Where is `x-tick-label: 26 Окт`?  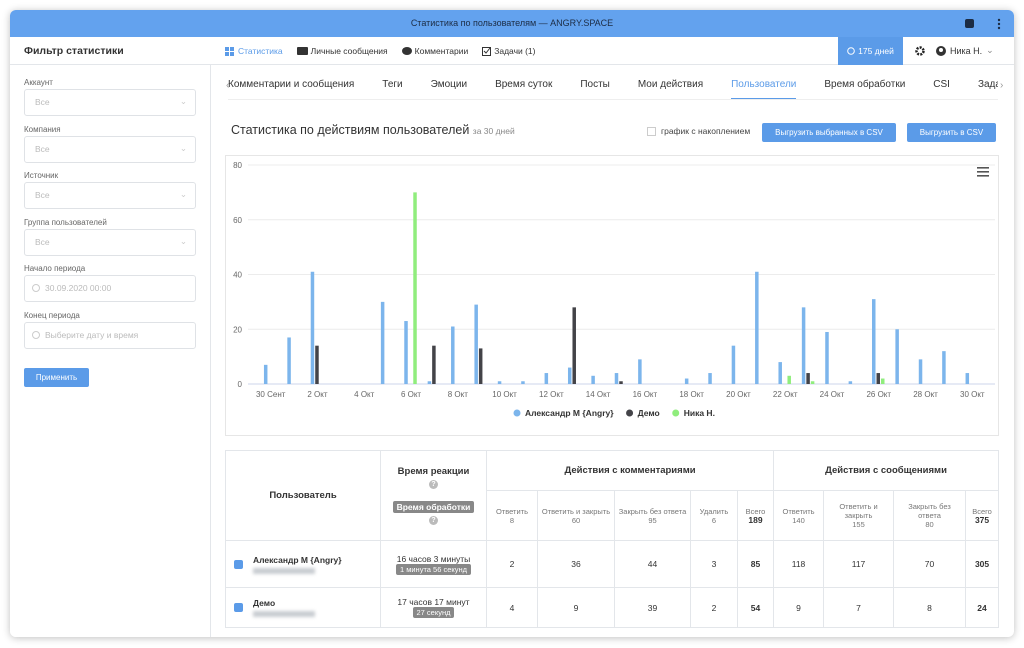
x-tick-label: 26 Окт is located at coordinates (878, 394).